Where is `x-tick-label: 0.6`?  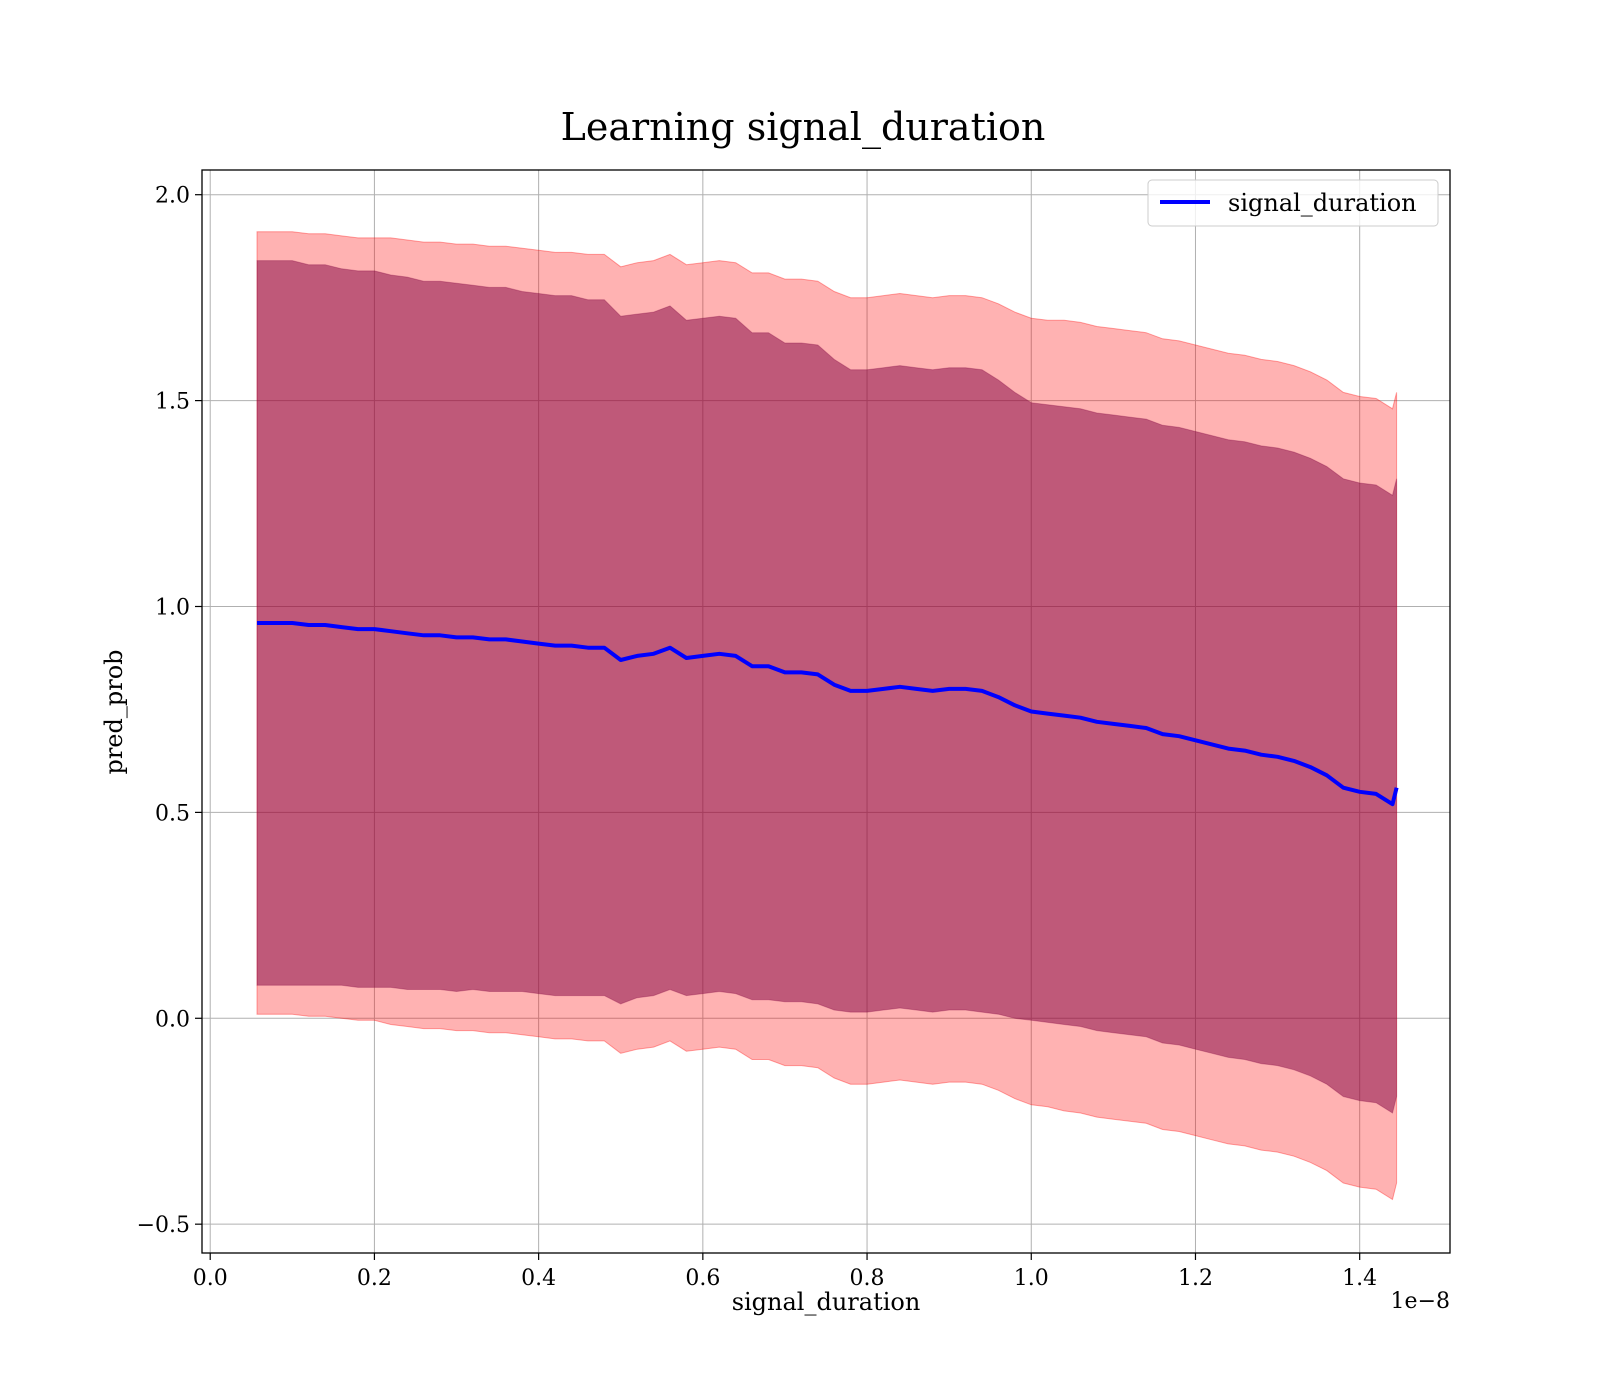 x-tick-label: 0.6 is located at coordinates (702, 1278).